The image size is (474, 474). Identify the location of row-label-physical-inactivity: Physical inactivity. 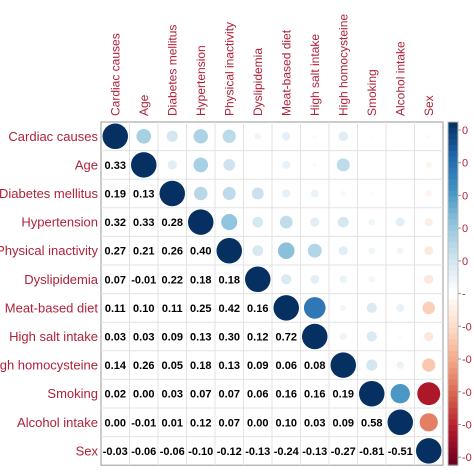
(49, 250).